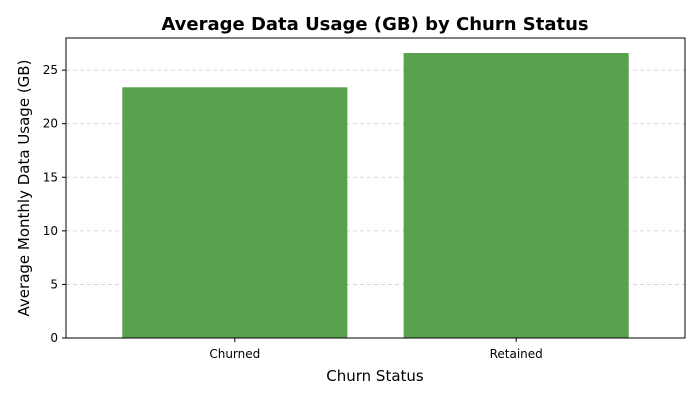 This screenshot has height=400, width=700. Describe the element at coordinates (24, 188) in the screenshot. I see `y-axis-label: Average Monthly Data Usage (GB)` at that location.